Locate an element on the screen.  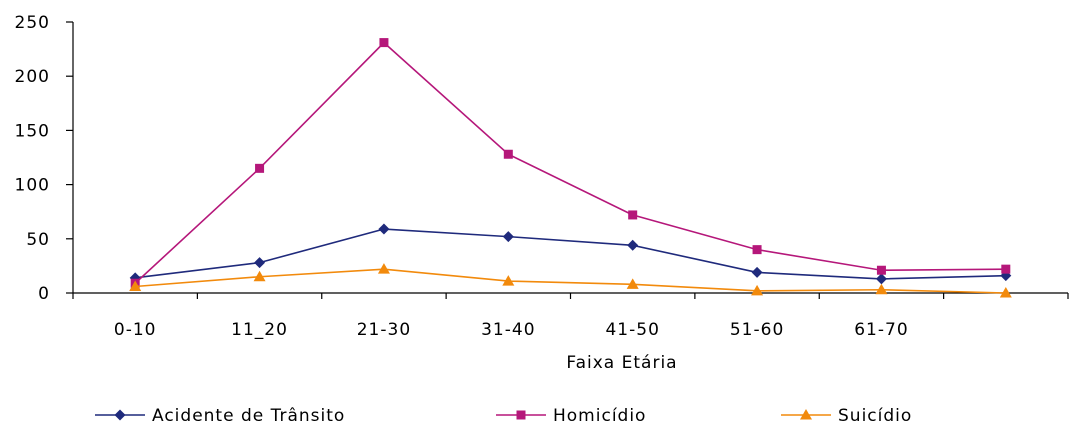
legend-item: Suicídio is located at coordinates (846, 416).